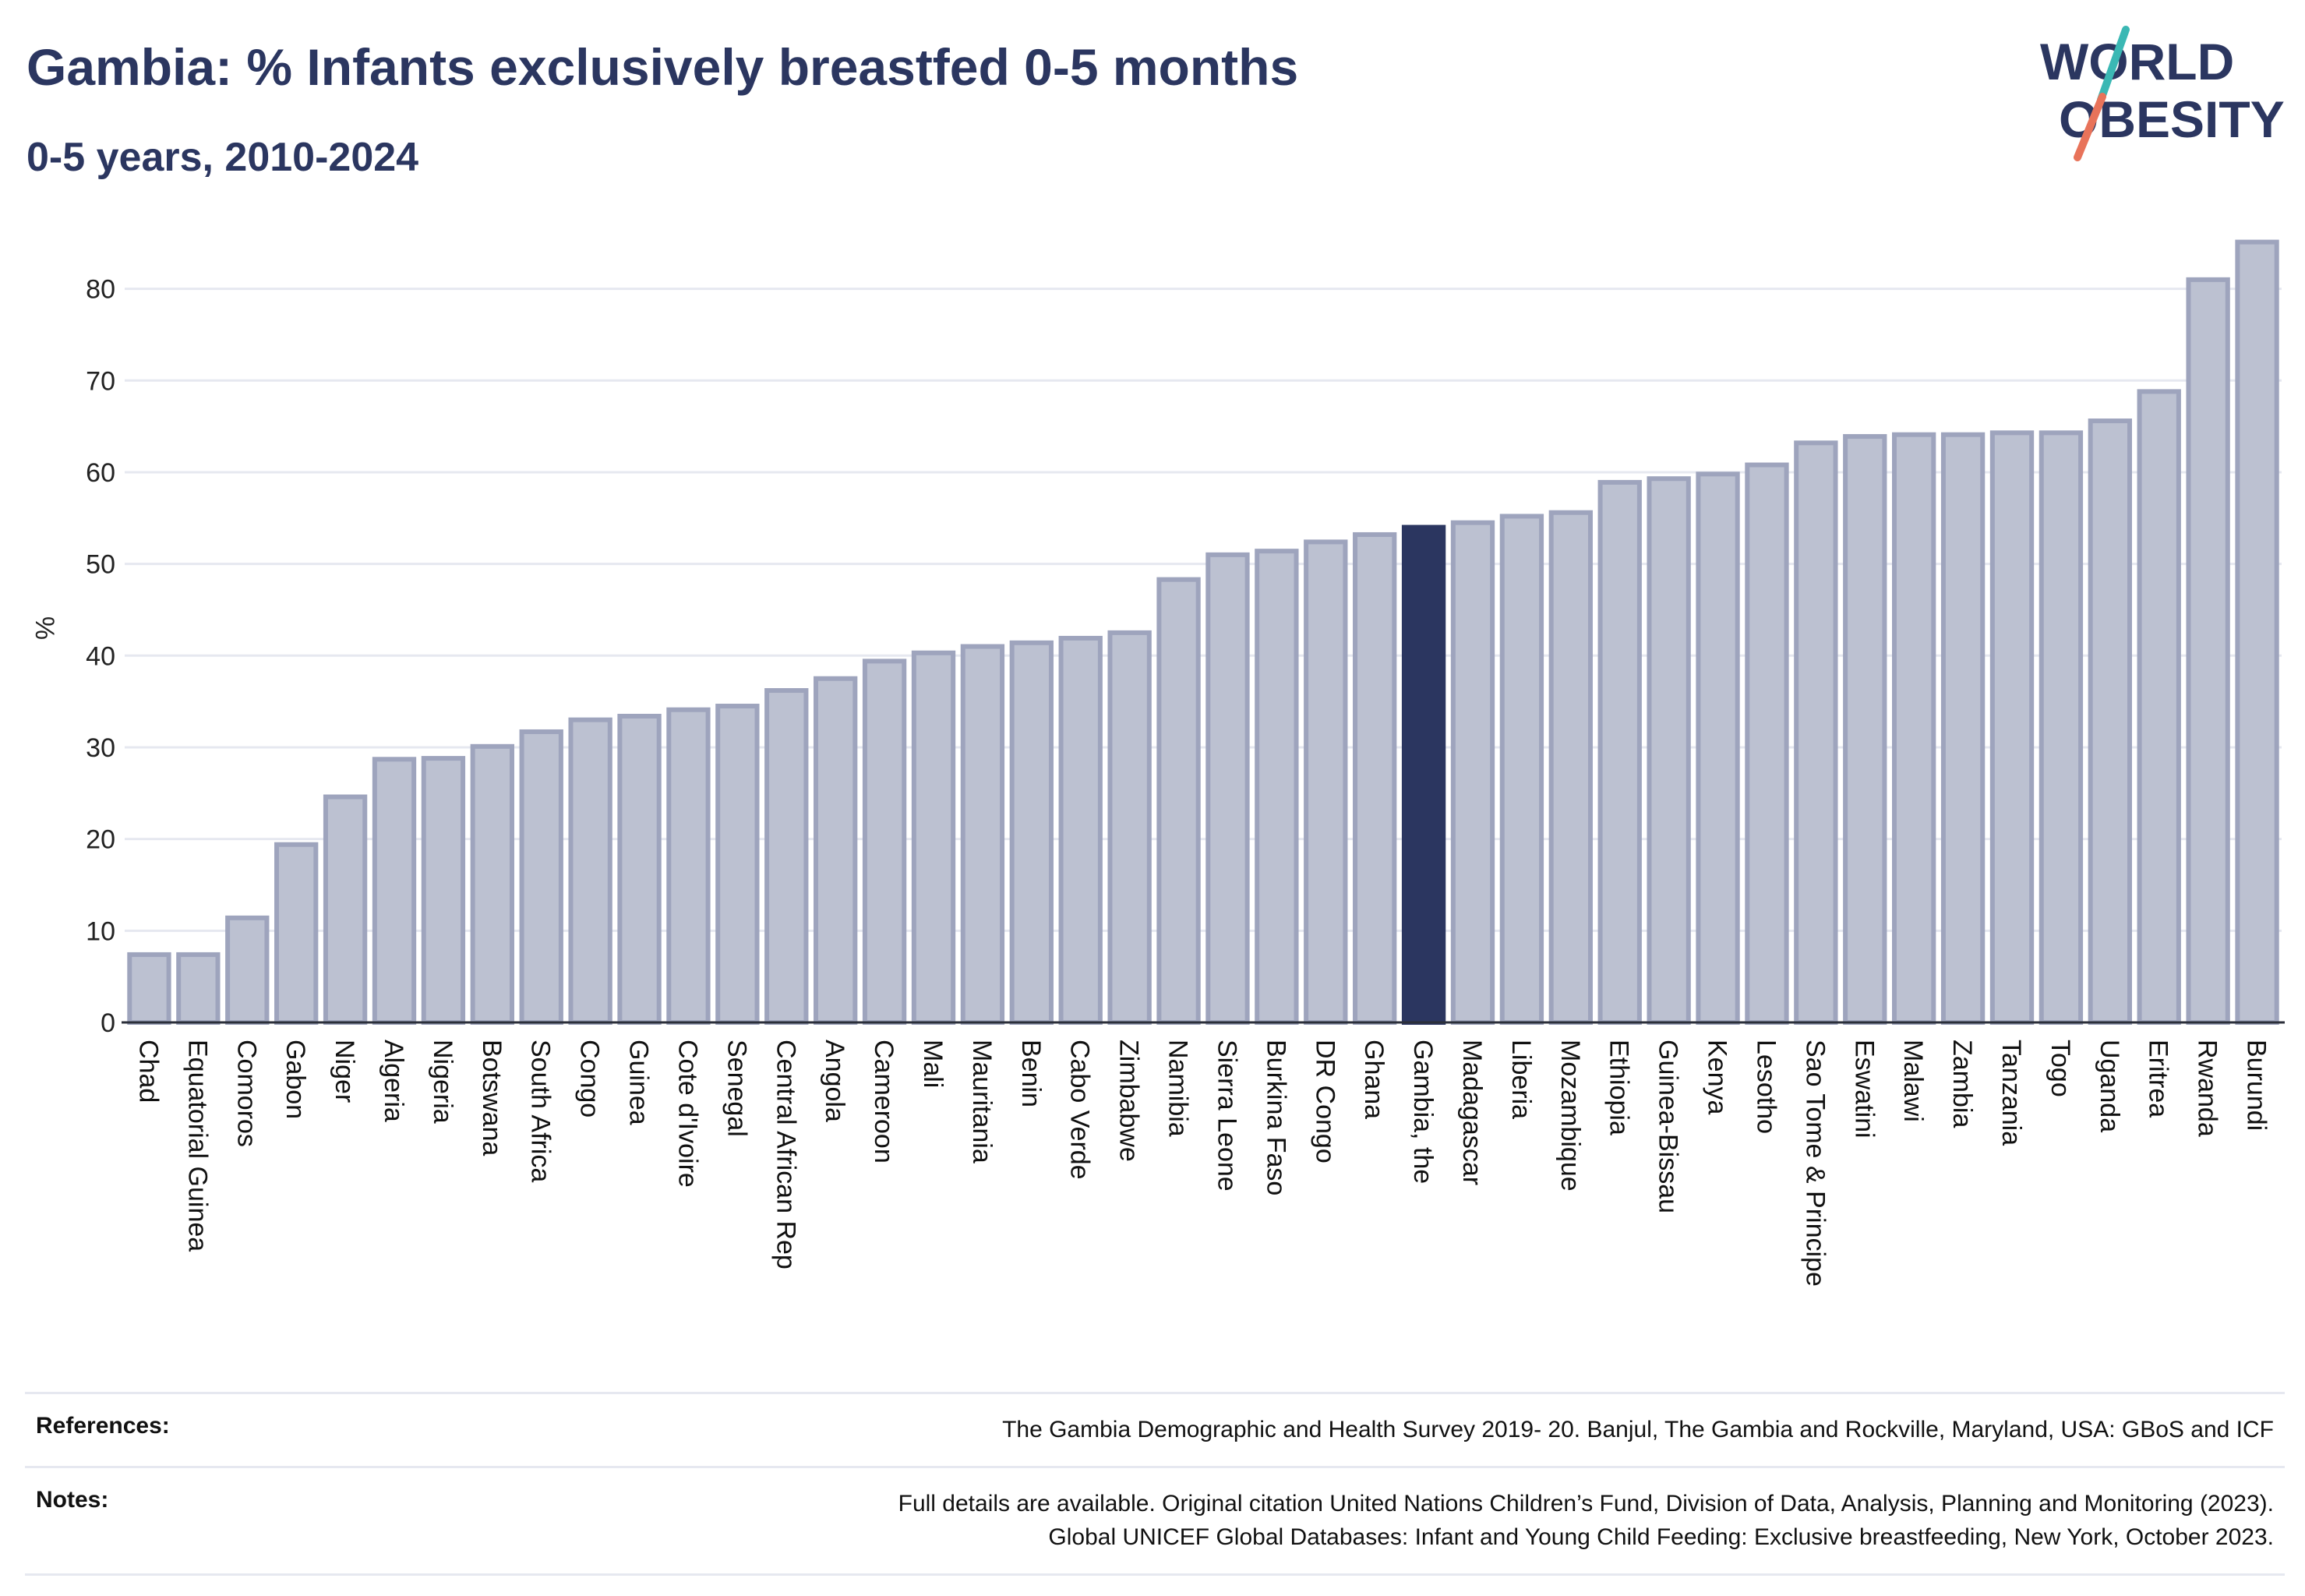 The width and height of the screenshot is (2305, 1596). What do you see at coordinates (492, 1098) in the screenshot?
I see `x-tick-label: Botswana` at bounding box center [492, 1098].